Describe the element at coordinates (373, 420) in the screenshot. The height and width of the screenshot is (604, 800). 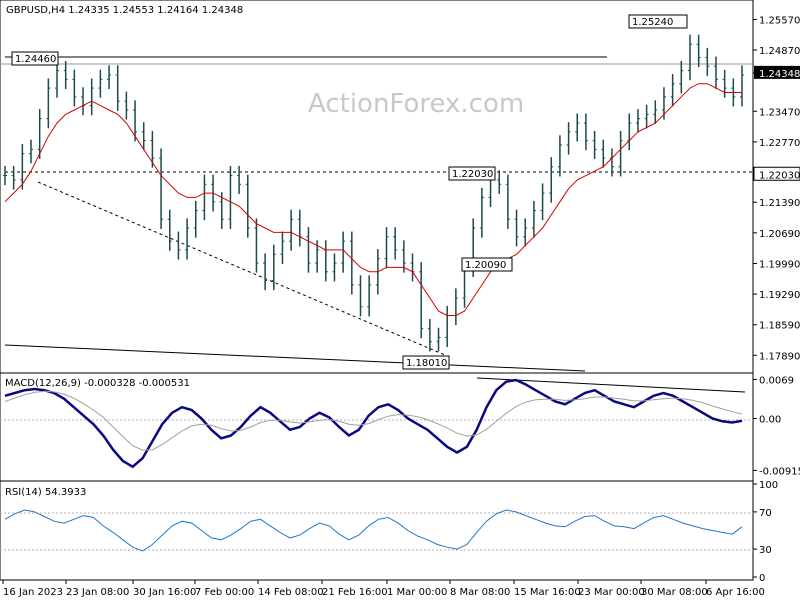
I see `signal-line` at that location.